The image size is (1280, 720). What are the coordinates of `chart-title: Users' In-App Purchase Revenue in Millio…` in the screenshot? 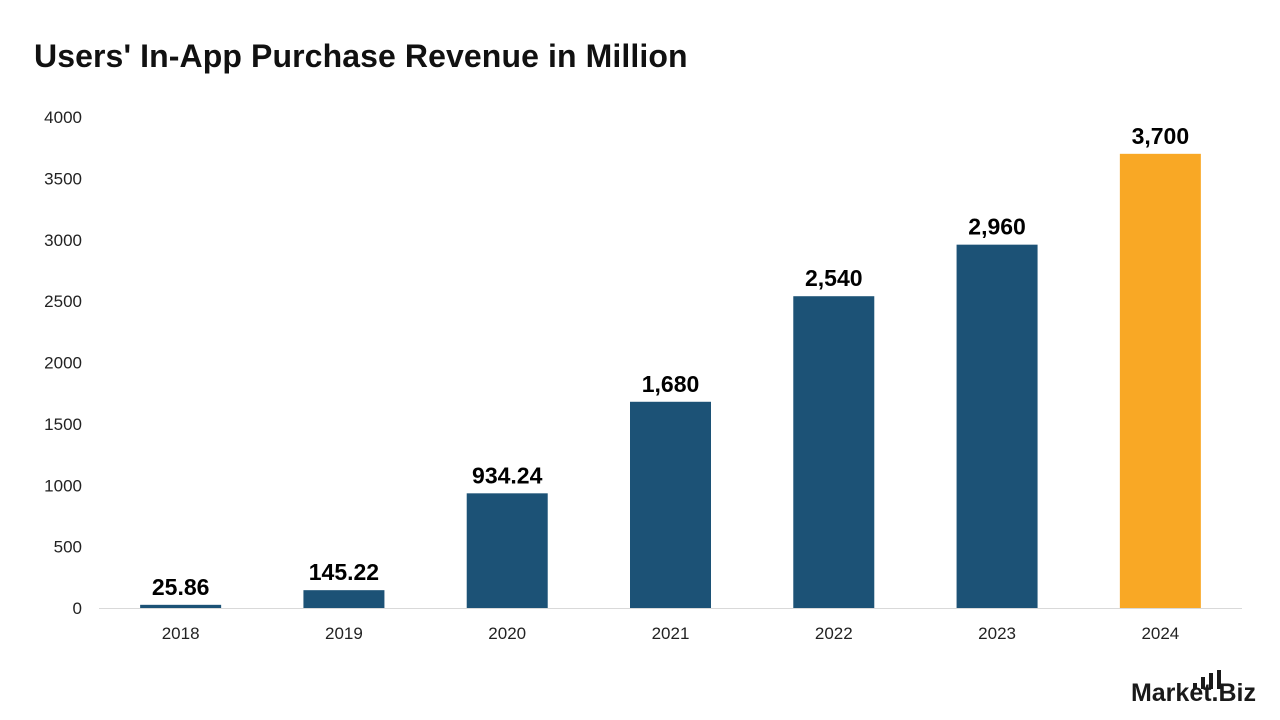 It's located at (361, 56).